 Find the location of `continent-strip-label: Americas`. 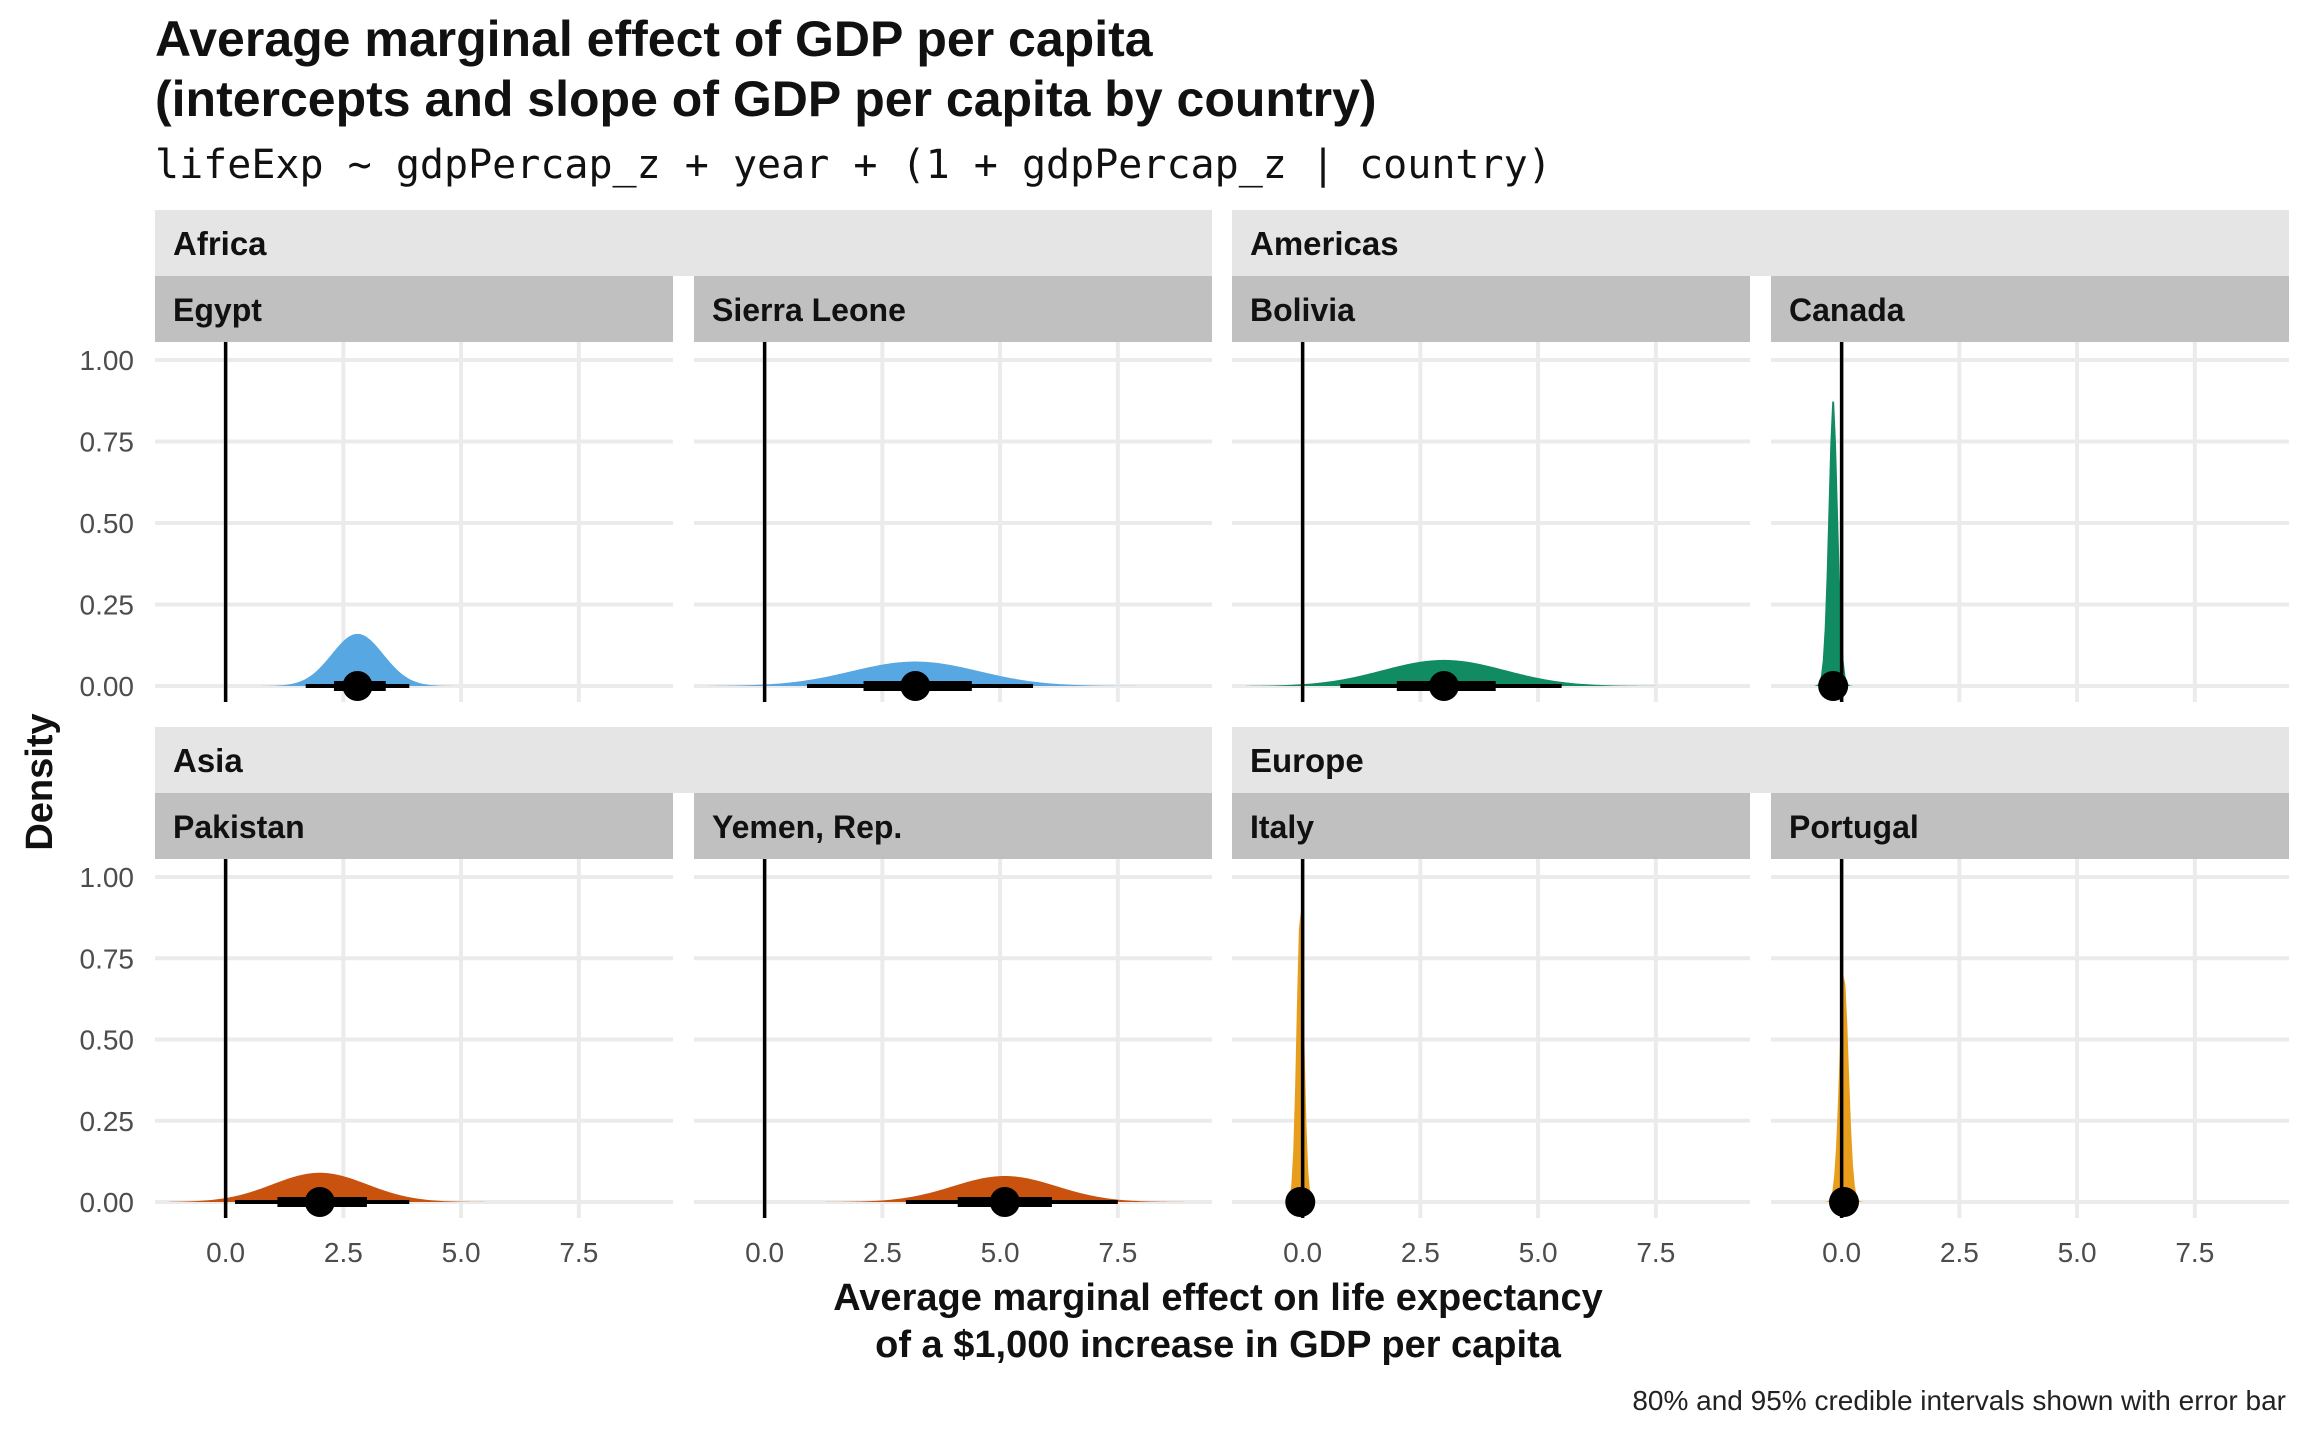

continent-strip-label: Americas is located at coordinates (1324, 243).